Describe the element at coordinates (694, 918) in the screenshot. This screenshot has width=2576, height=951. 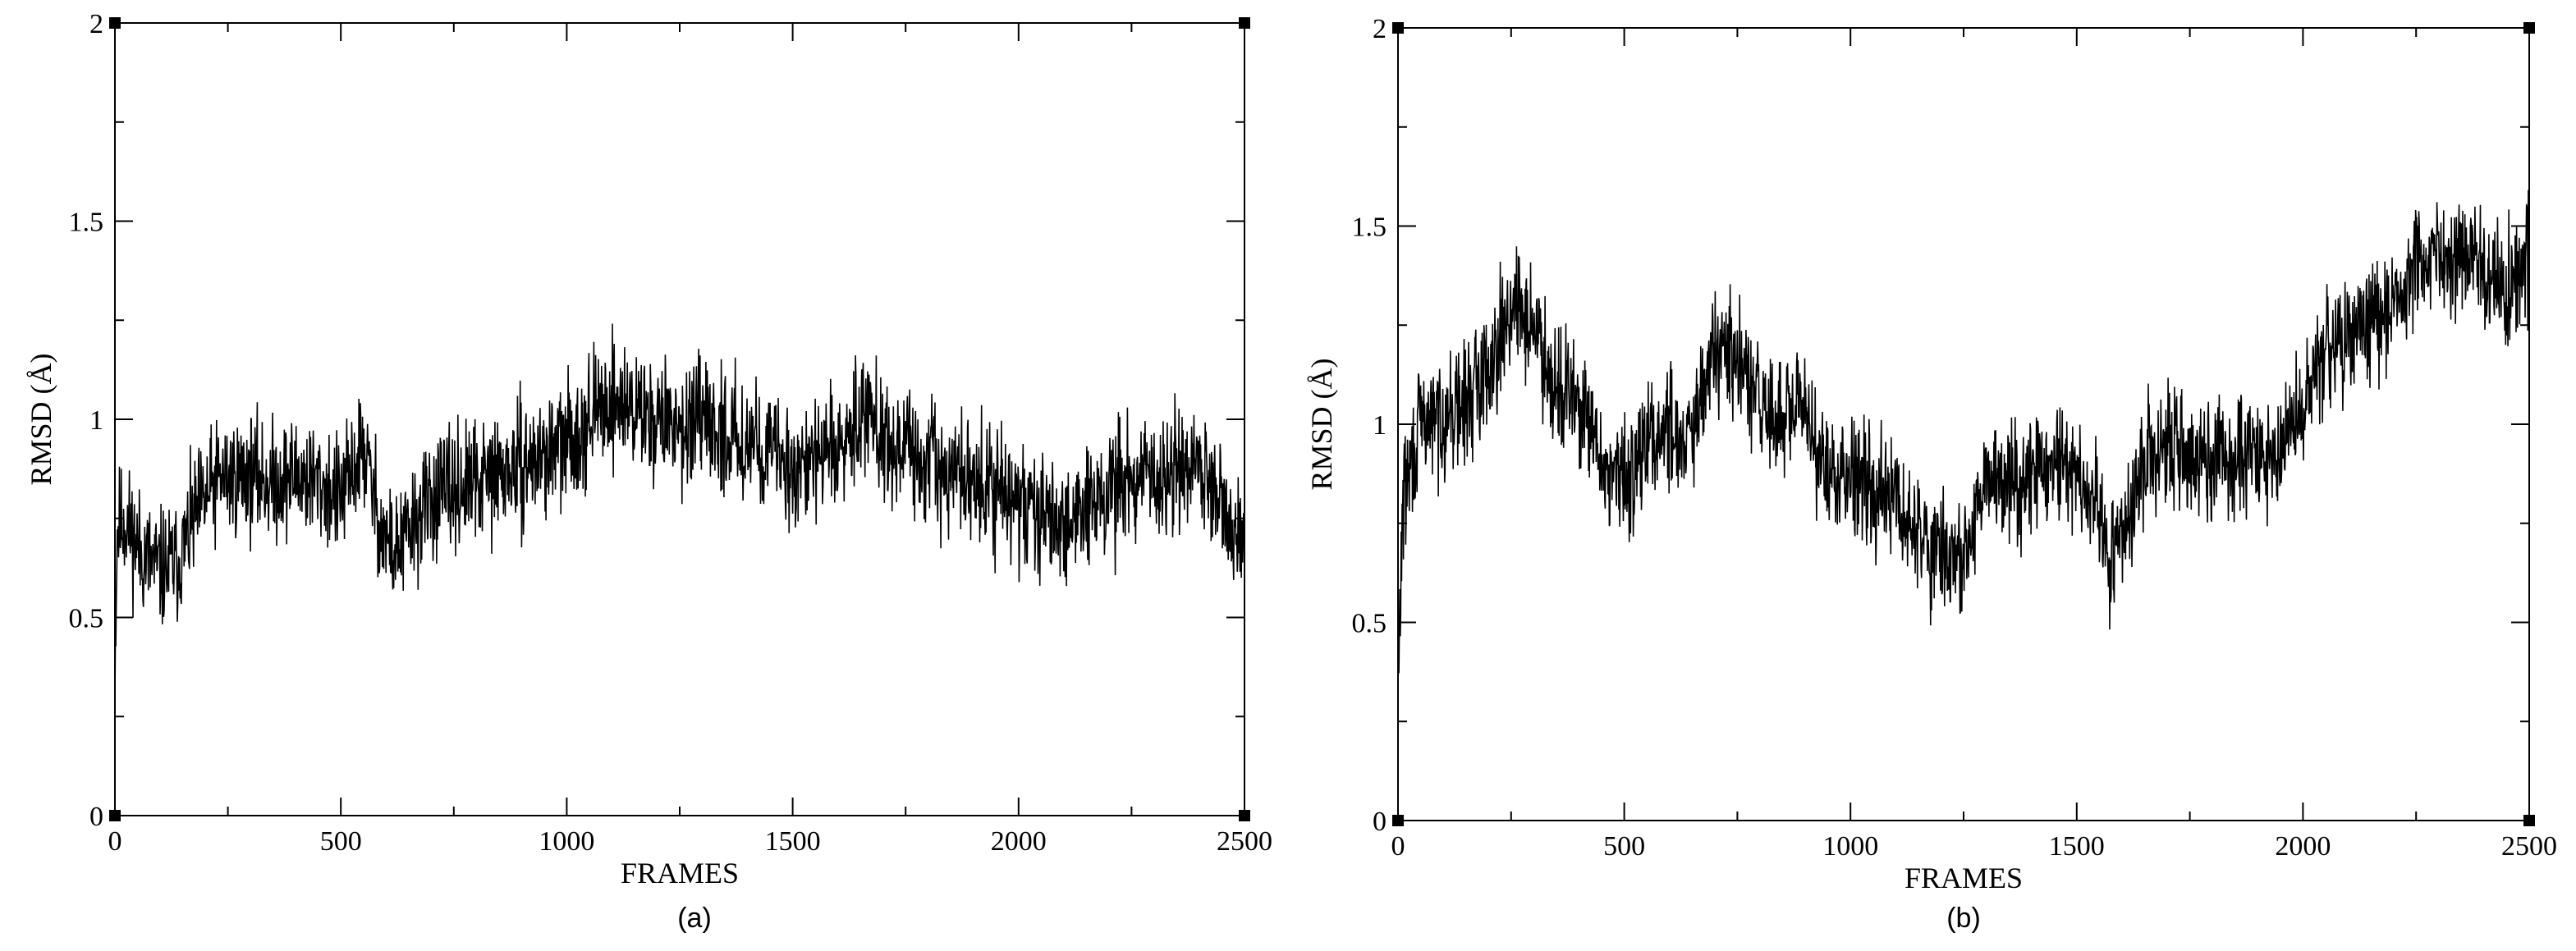
I see `panel-caption-a: (a)` at that location.